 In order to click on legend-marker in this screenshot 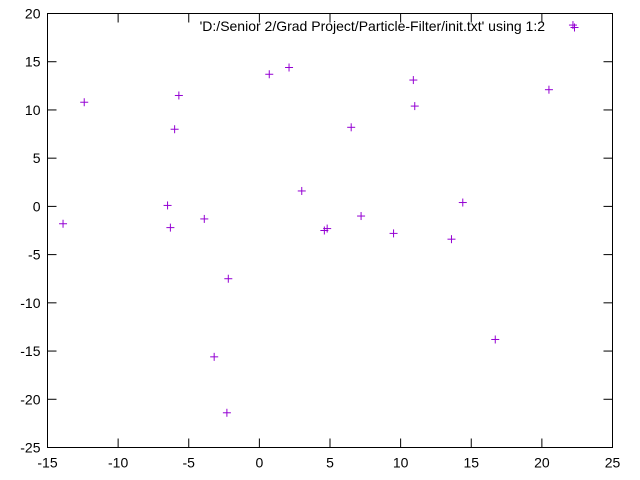, I will do `click(574, 27)`.